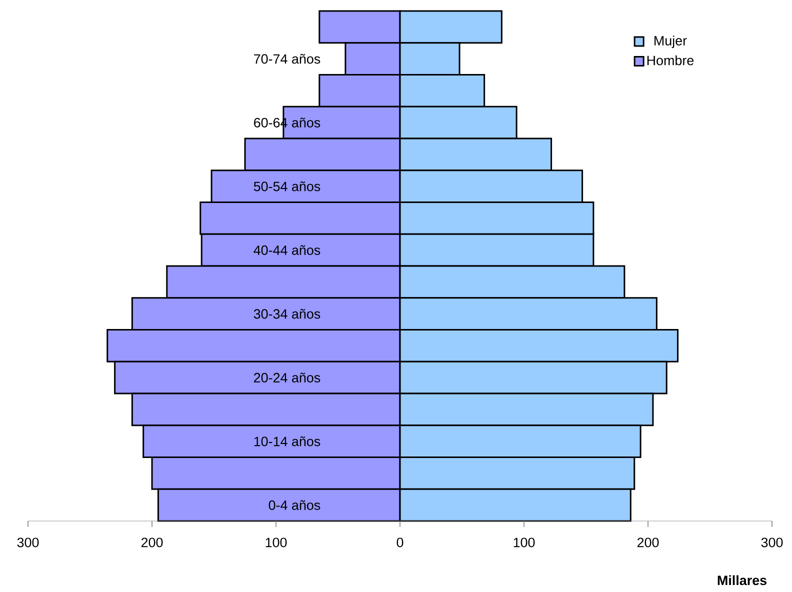 Image resolution: width=792 pixels, height=592 pixels. I want to click on legend-label: Hombre, so click(670, 60).